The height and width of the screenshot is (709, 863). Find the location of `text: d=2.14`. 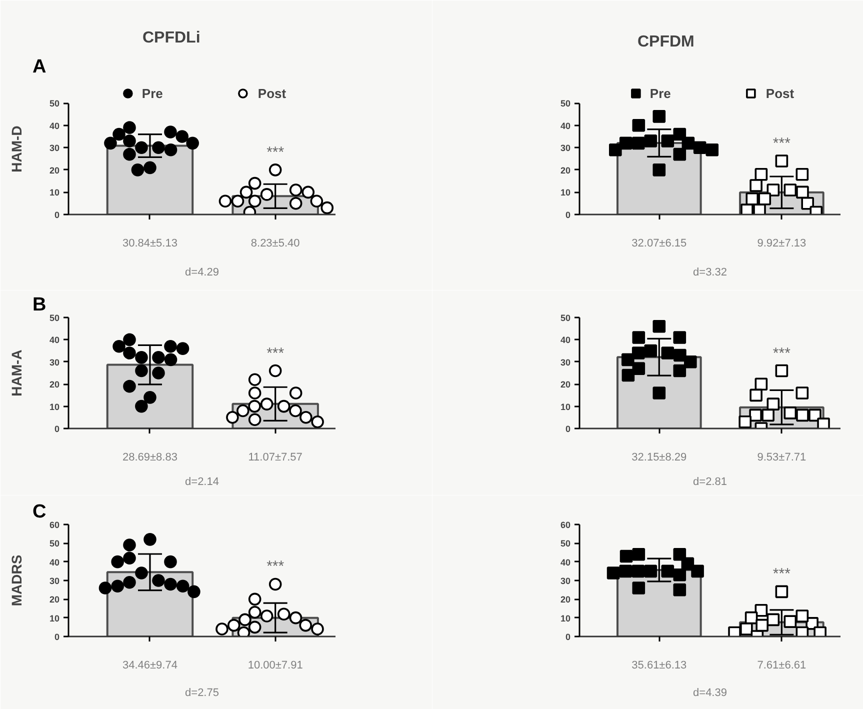

text: d=2.14 is located at coordinates (202, 482).